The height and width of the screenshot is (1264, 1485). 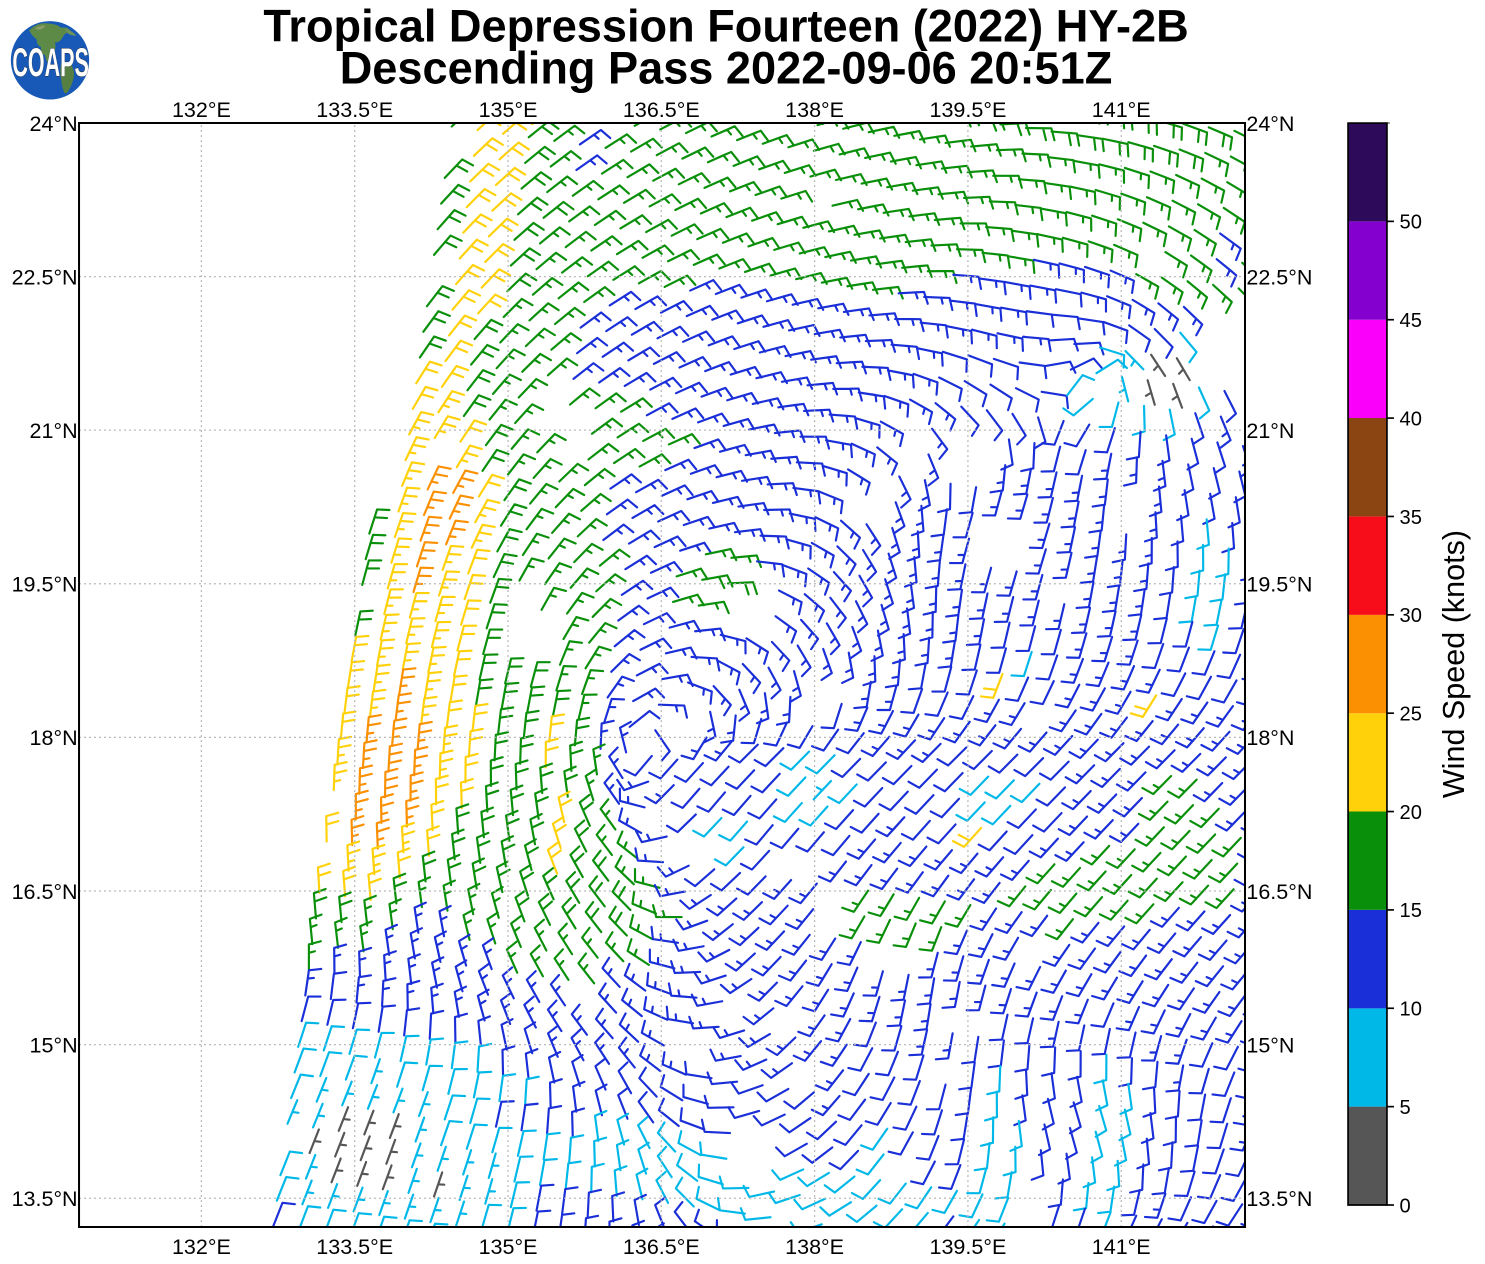 I want to click on svg-text: 45, so click(x=1411, y=321).